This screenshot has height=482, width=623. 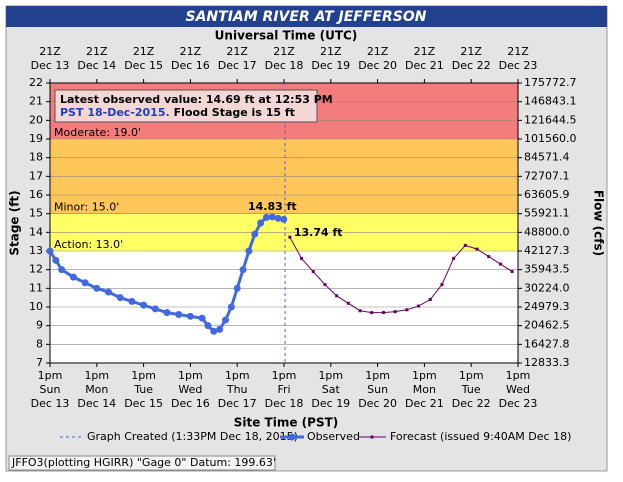 What do you see at coordinates (471, 403) in the screenshot?
I see `x-tick-label: Dec 22` at bounding box center [471, 403].